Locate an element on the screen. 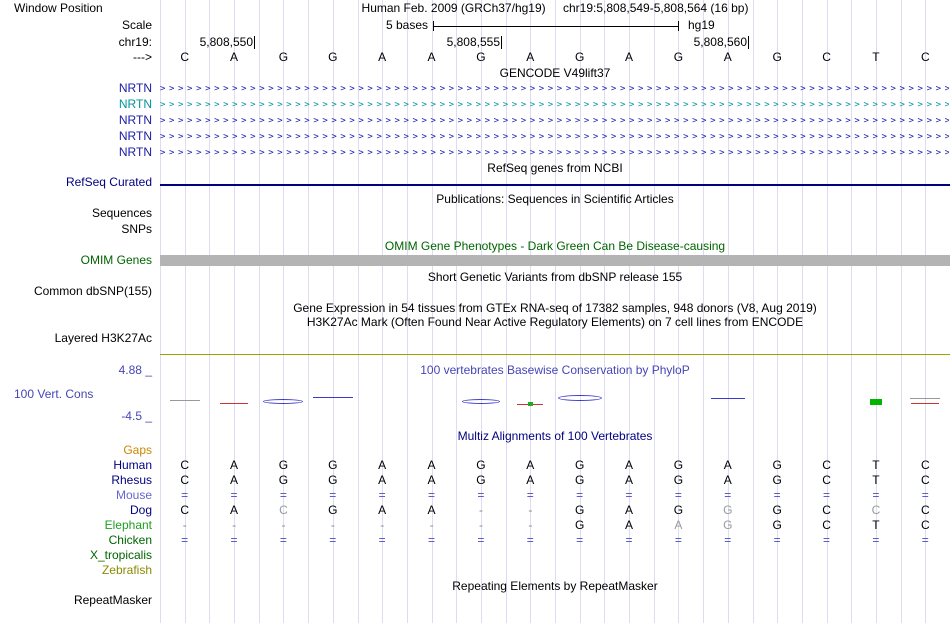  sequences-label: Sequences is located at coordinates (121, 213).